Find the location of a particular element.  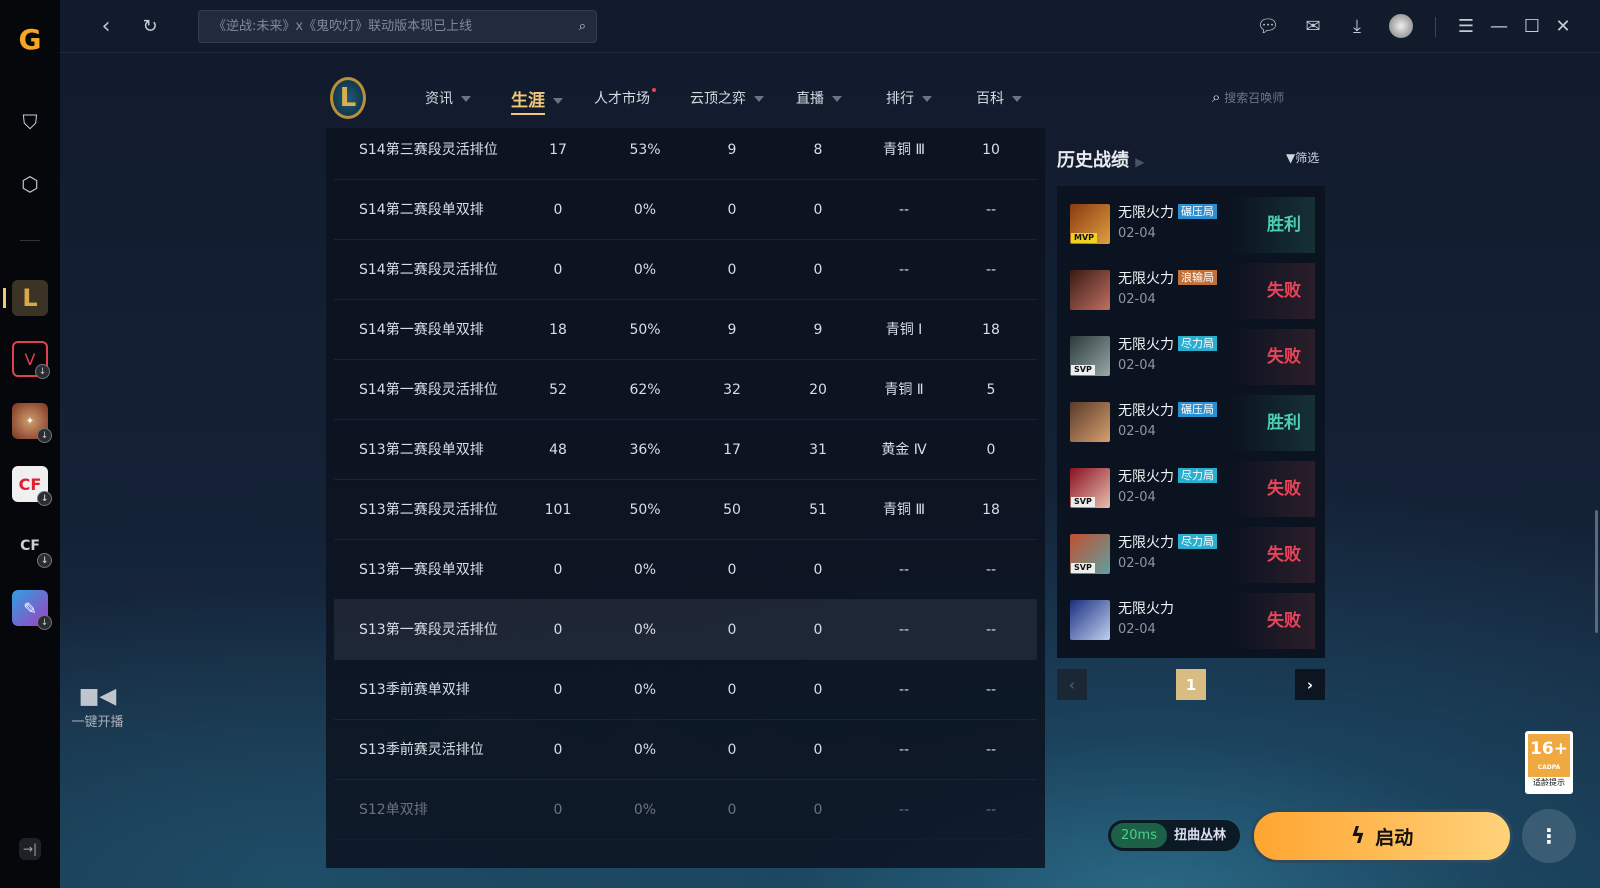

match-result: 胜利 is located at coordinates (1272, 225).